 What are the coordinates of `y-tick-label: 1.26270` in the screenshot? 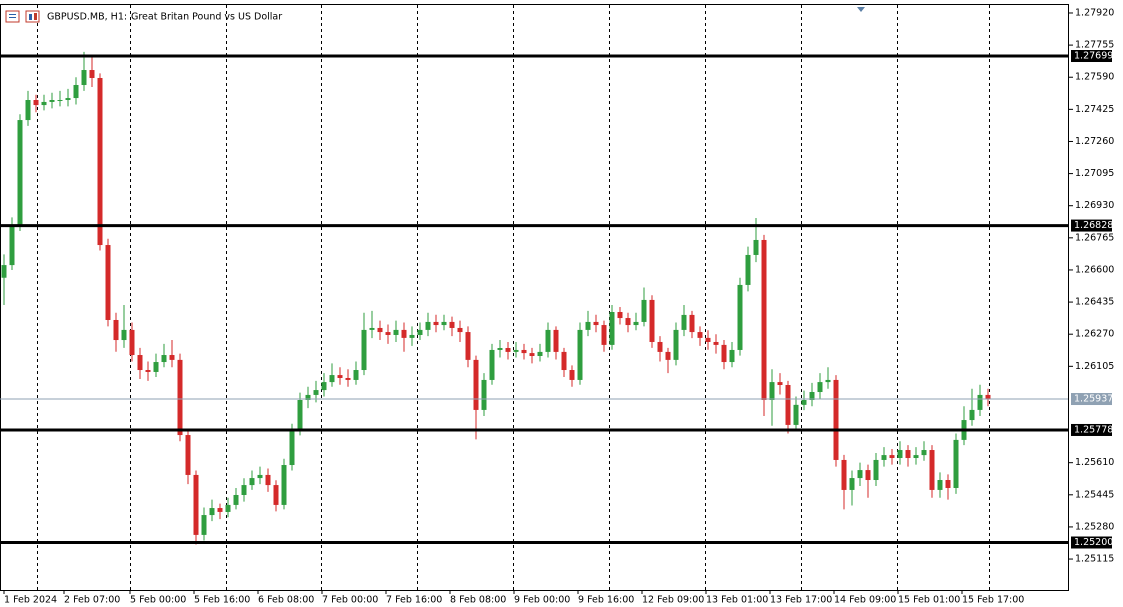 It's located at (1094, 334).